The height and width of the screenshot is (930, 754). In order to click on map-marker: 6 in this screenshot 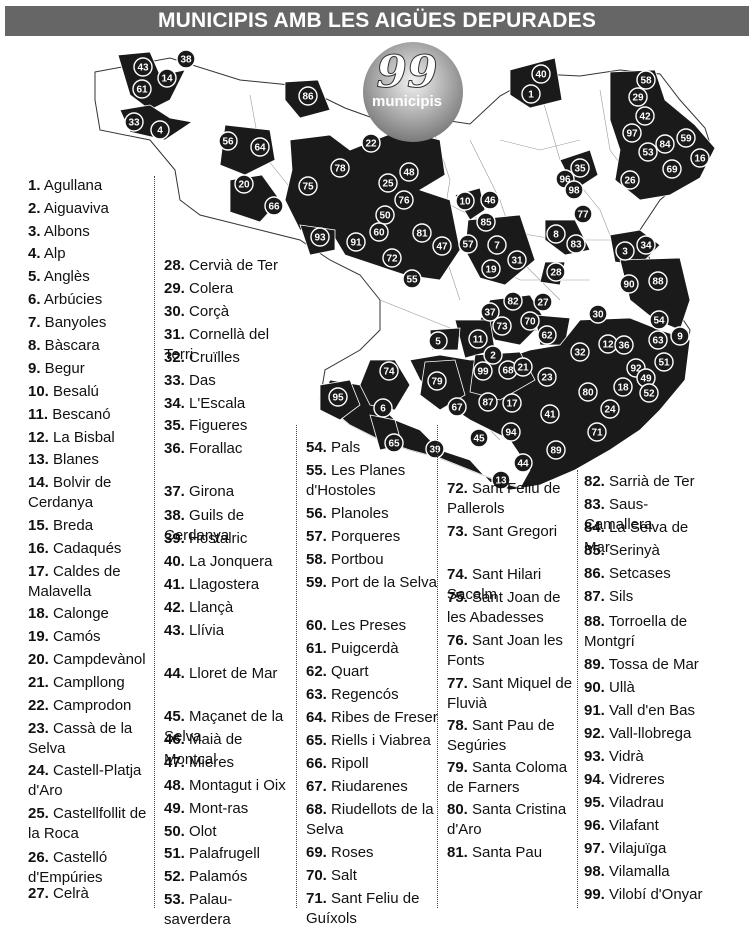, I will do `click(383, 408)`.